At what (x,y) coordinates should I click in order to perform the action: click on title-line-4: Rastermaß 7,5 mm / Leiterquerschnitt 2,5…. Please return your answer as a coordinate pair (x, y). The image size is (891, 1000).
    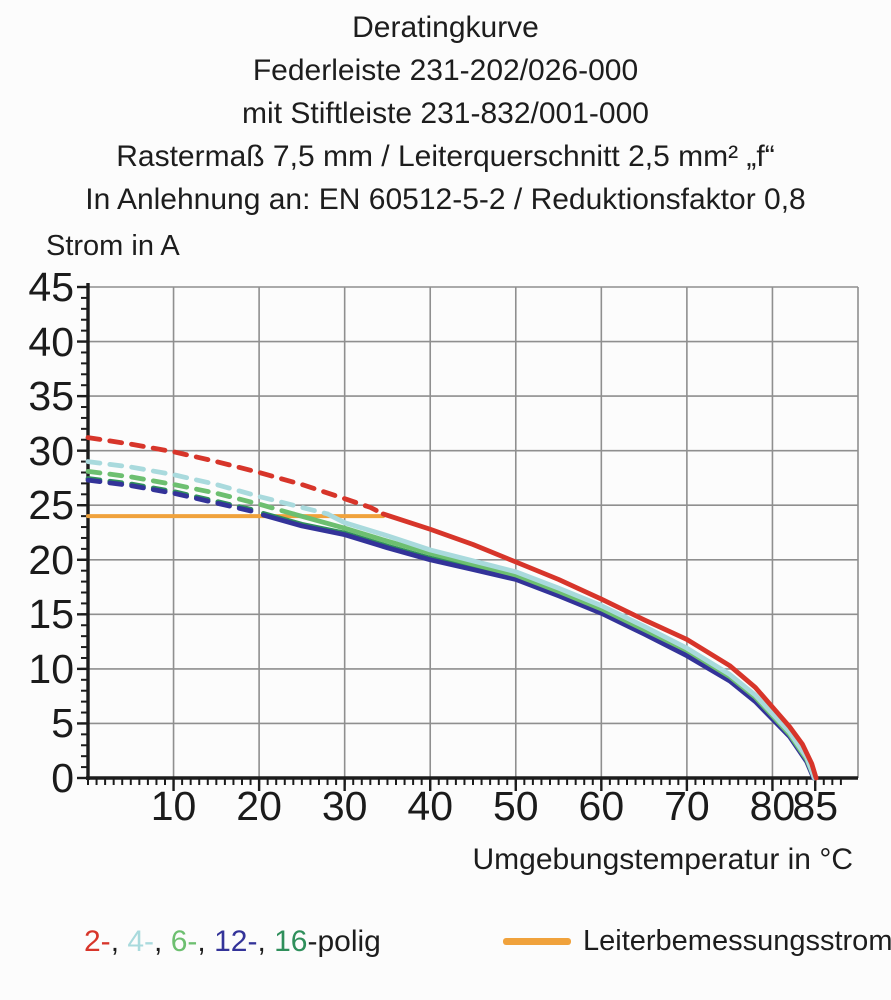
    Looking at the image, I should click on (445, 156).